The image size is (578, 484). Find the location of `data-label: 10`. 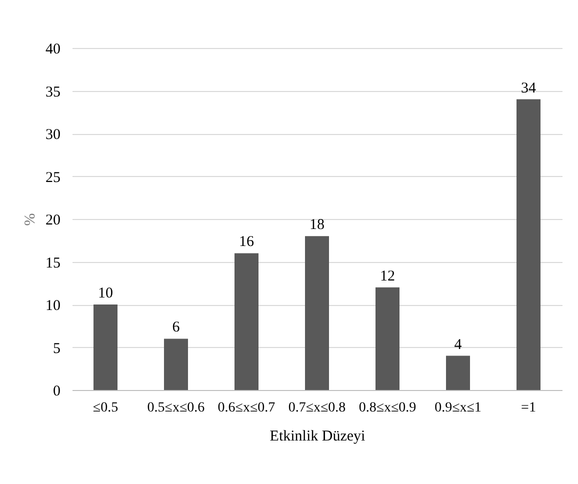

data-label: 10 is located at coordinates (105, 294).